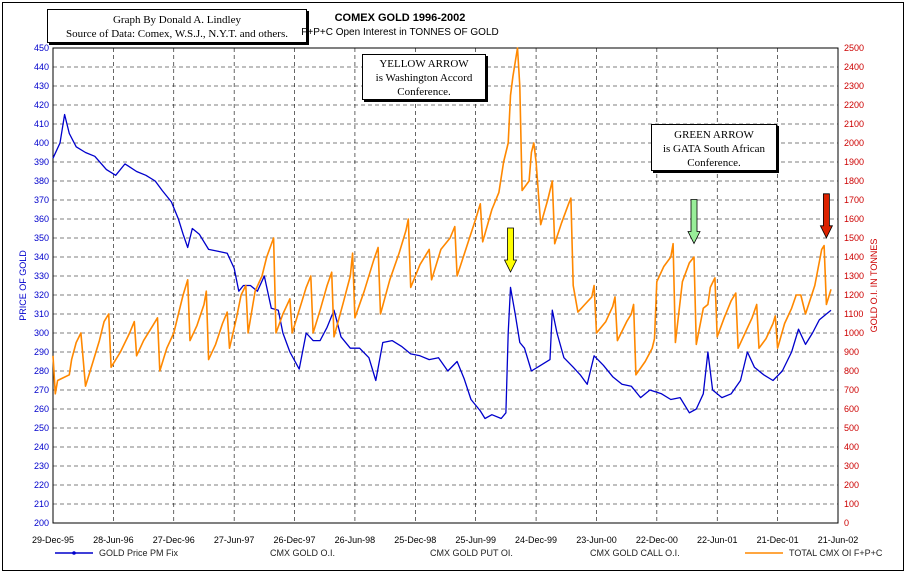 The height and width of the screenshot is (573, 906). I want to click on right-tick-label: 100, so click(851, 504).